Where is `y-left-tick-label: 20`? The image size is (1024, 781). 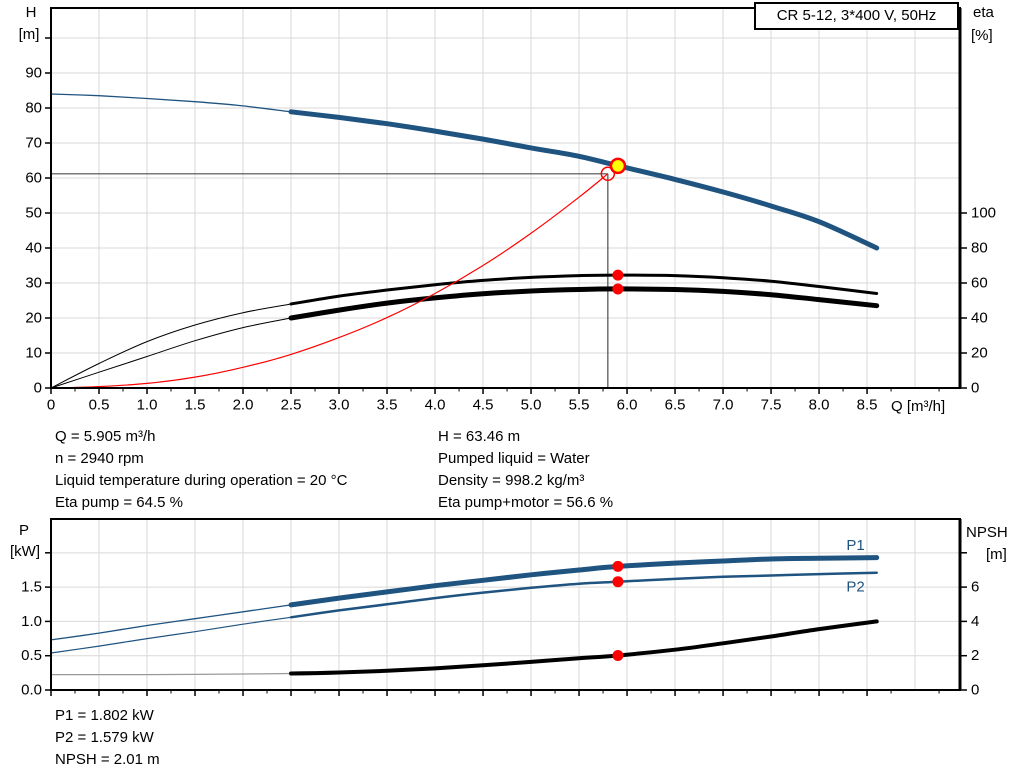
y-left-tick-label: 20 is located at coordinates (33, 317).